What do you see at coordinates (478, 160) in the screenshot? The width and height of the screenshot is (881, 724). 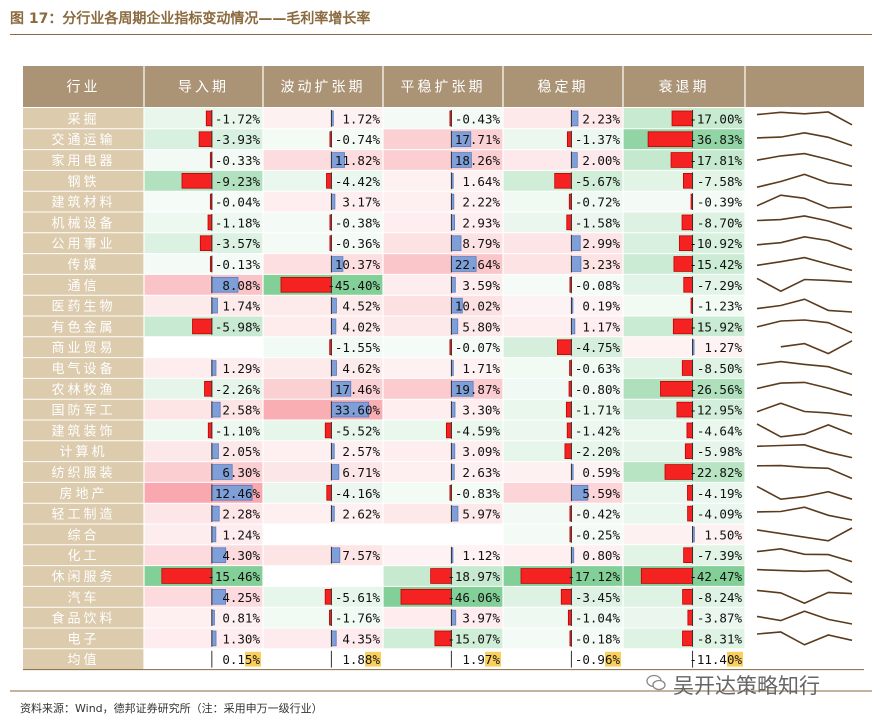 I see `cell-value: 18.26%` at bounding box center [478, 160].